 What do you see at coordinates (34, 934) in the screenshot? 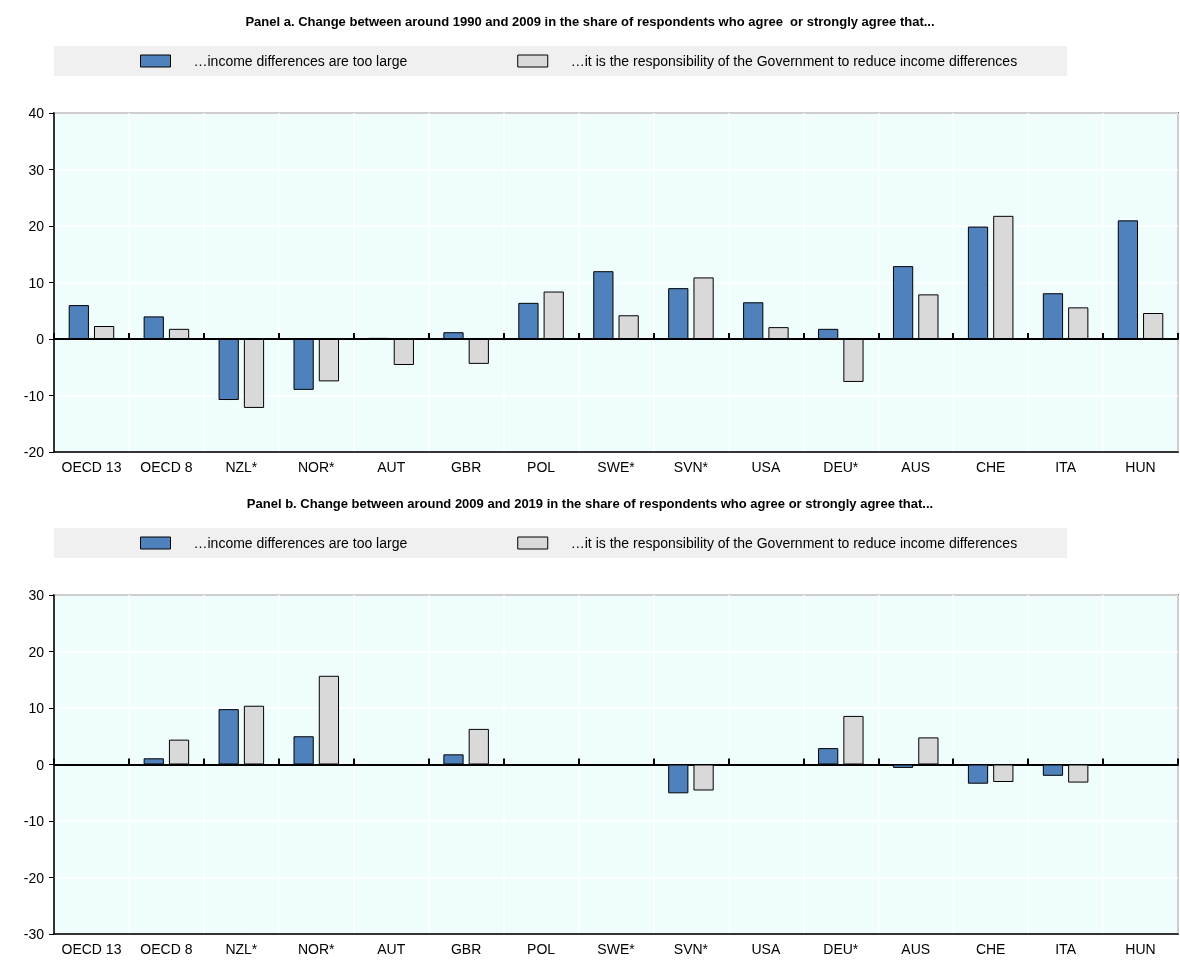
I see `y-tick-label: -30` at bounding box center [34, 934].